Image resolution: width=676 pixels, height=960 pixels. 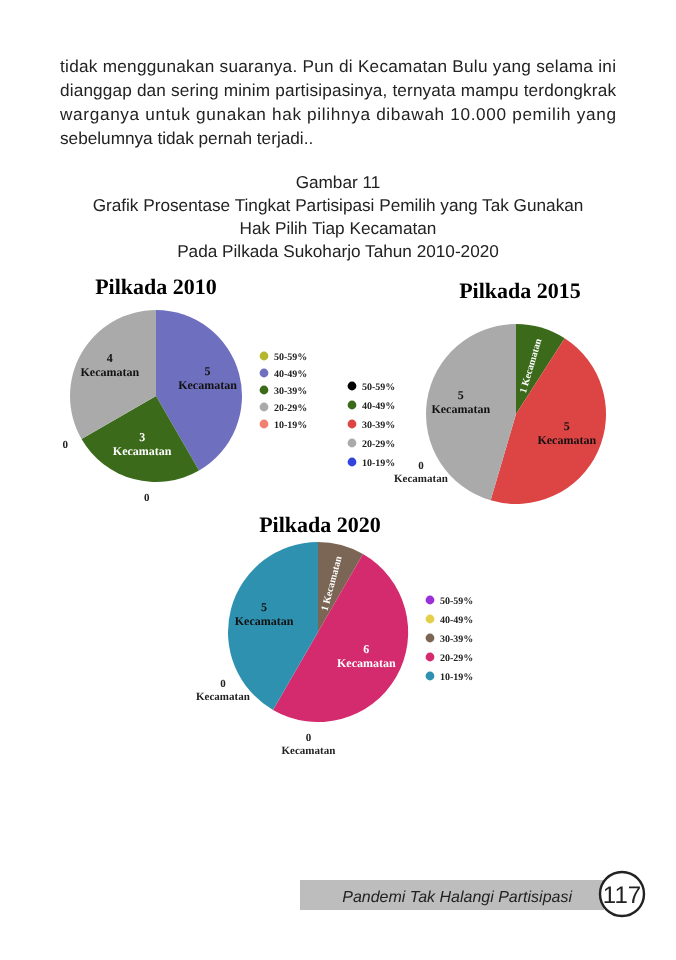 What do you see at coordinates (320, 526) in the screenshot?
I see `chart-title: Pilkada 2020` at bounding box center [320, 526].